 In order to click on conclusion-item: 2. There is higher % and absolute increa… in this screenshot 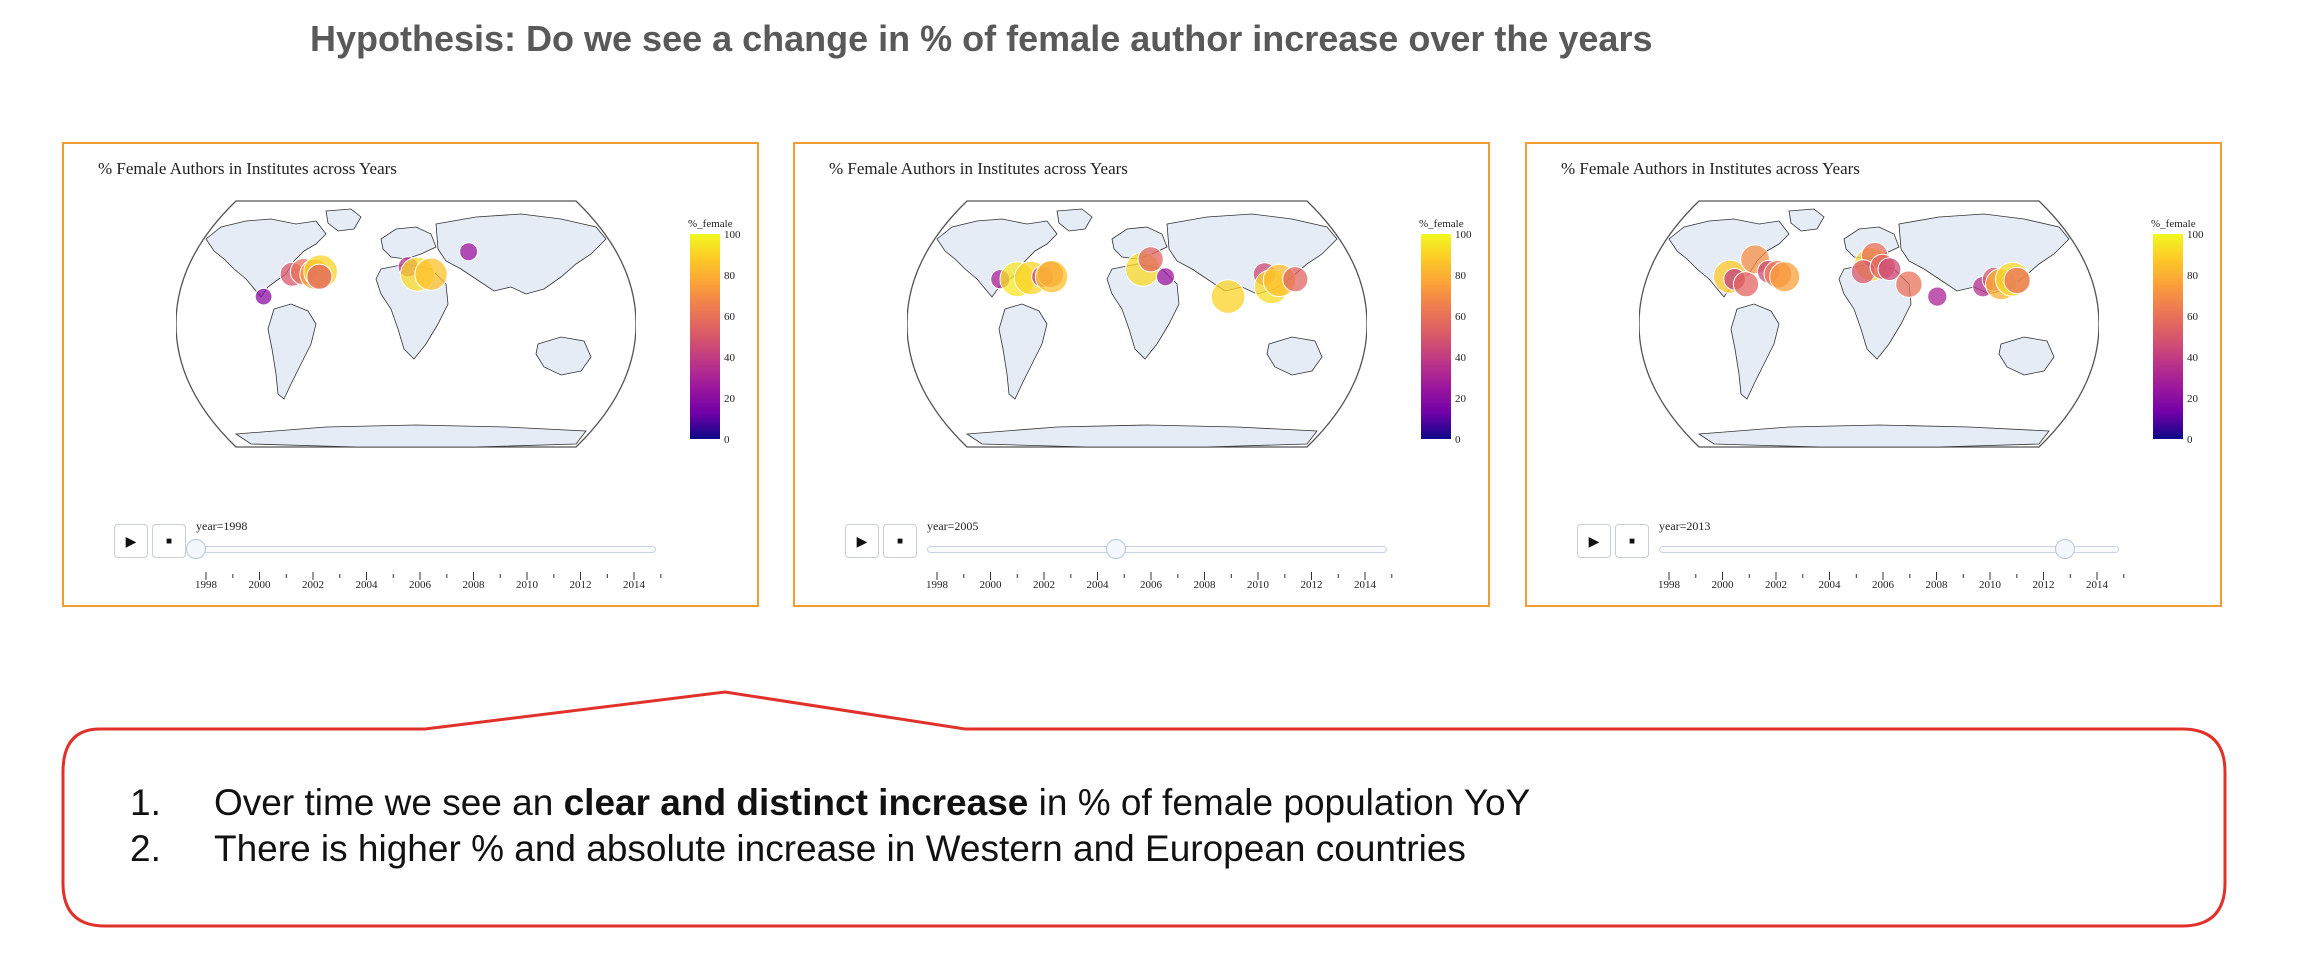, I will do `click(830, 849)`.